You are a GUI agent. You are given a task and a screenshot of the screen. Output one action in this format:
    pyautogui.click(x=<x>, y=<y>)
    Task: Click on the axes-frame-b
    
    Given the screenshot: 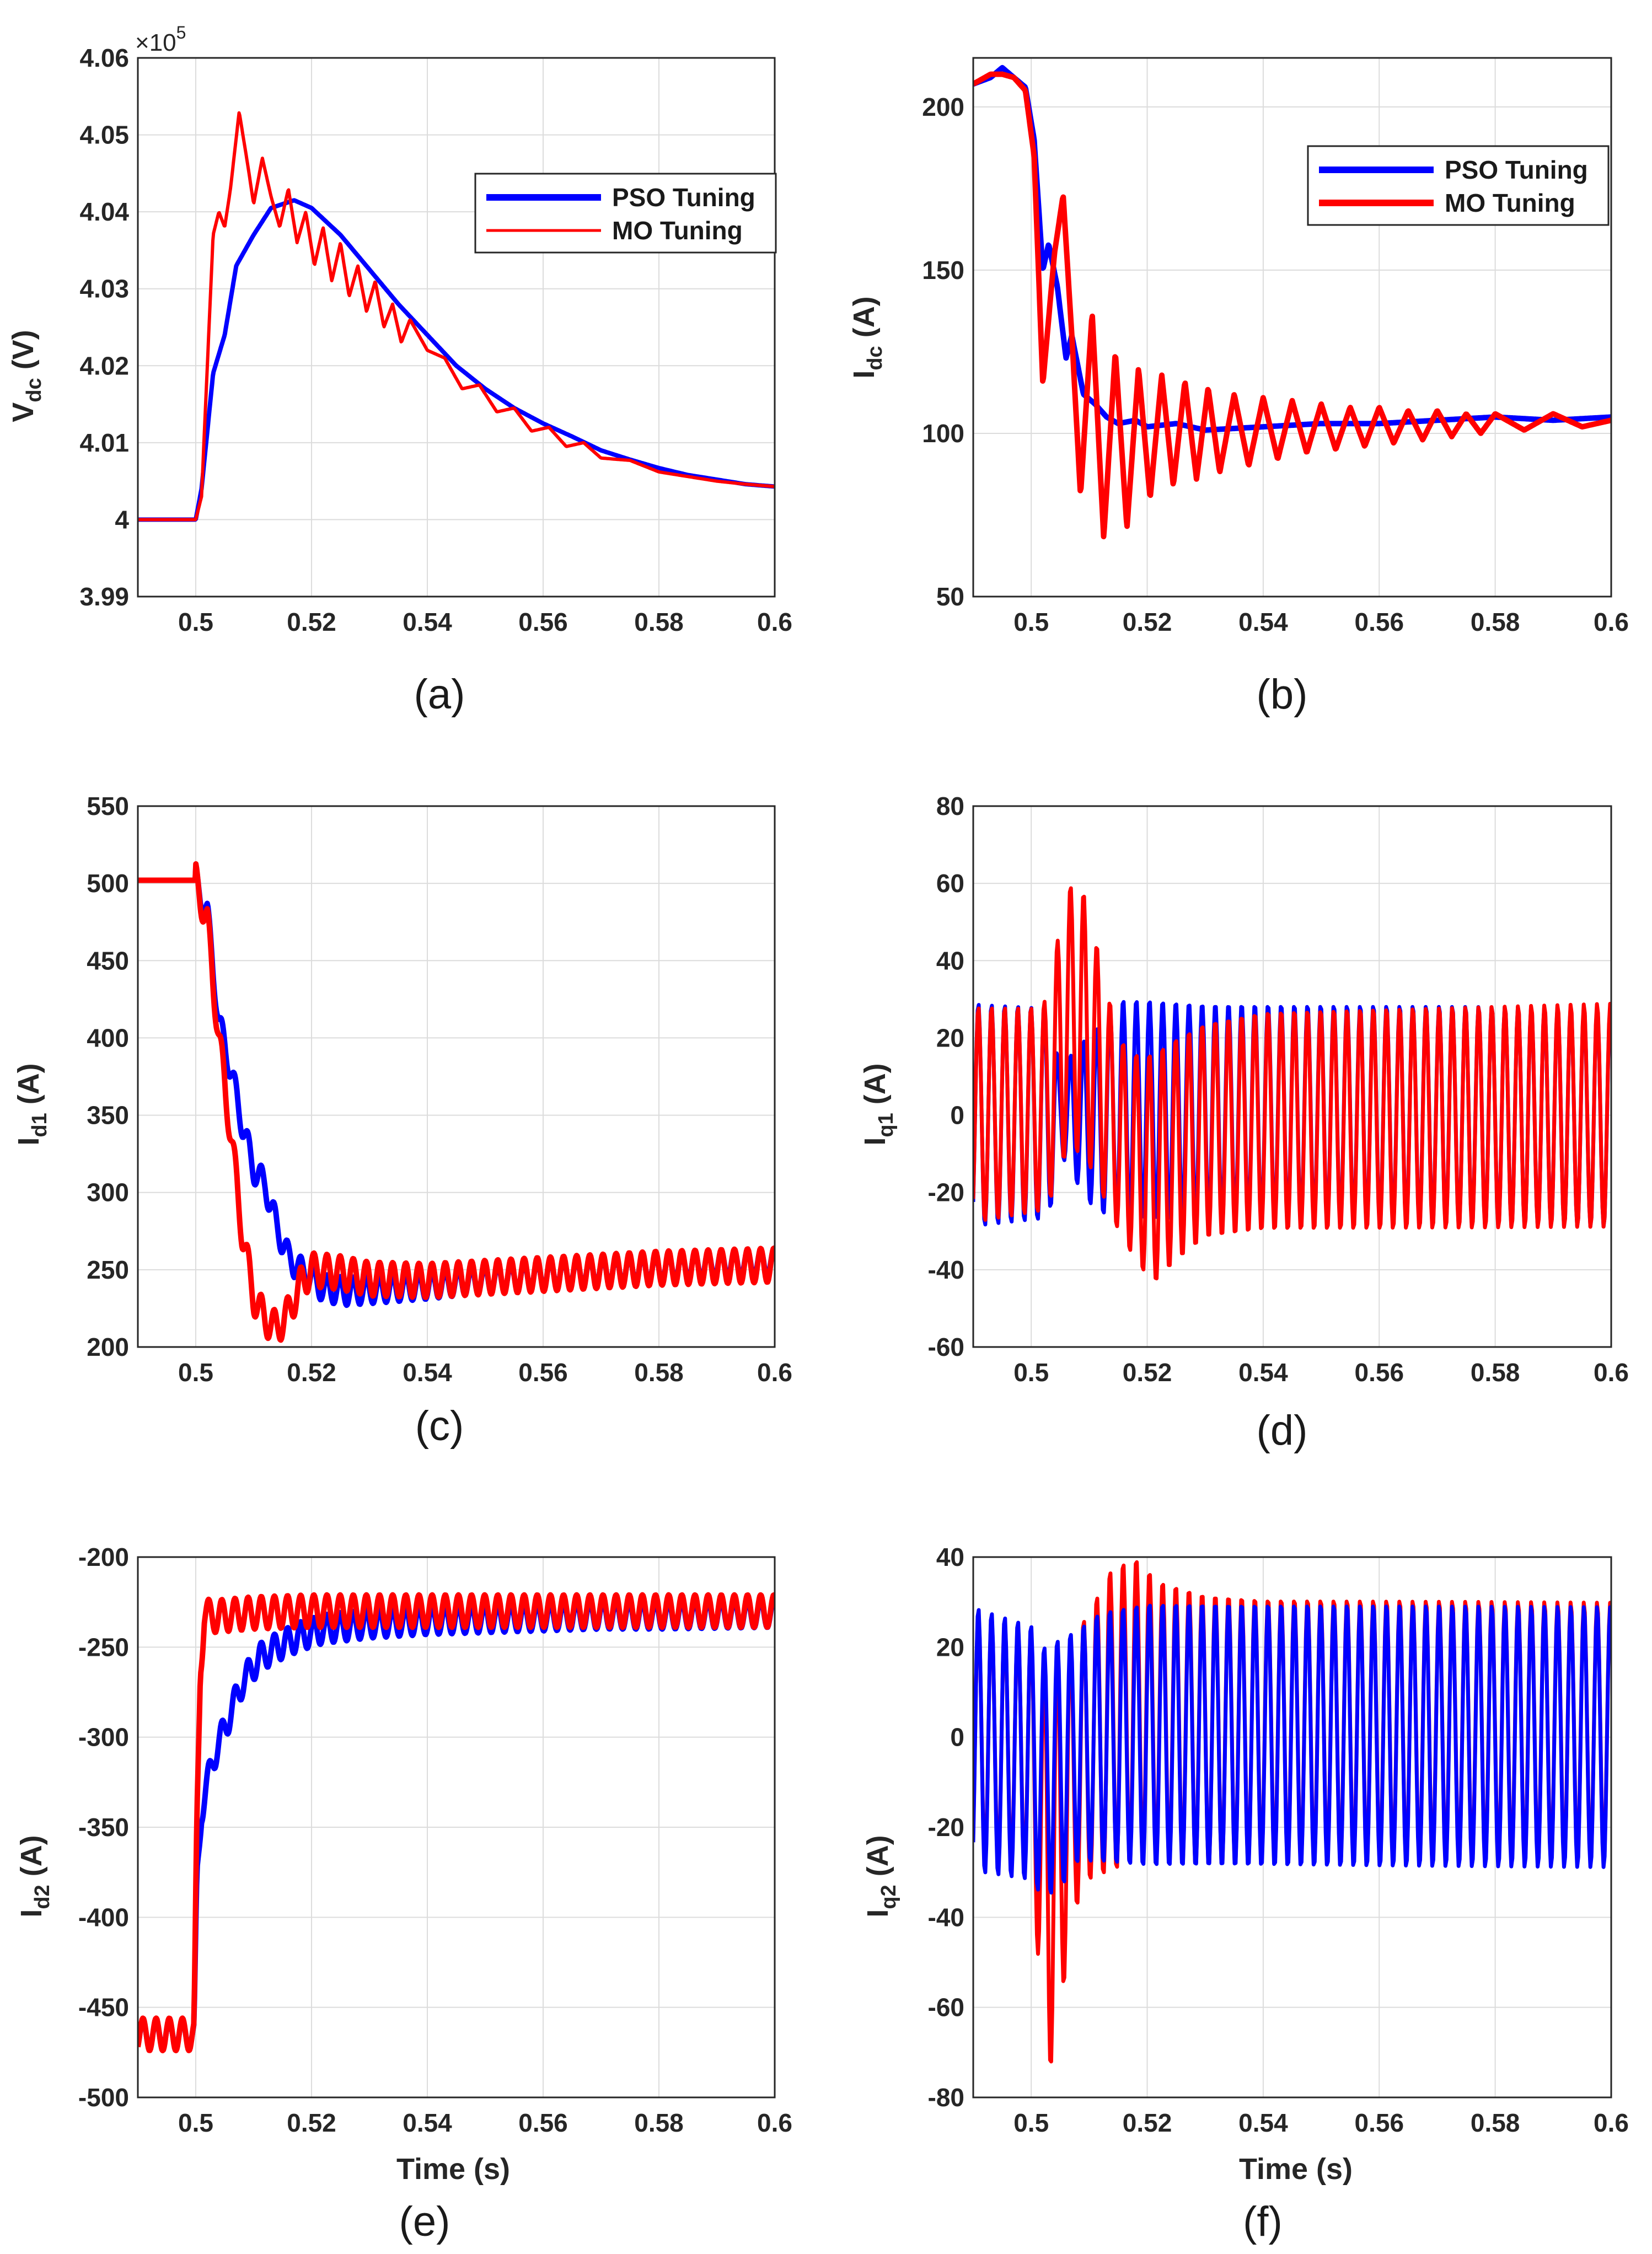 What is the action you would take?
    pyautogui.click(x=1292, y=327)
    